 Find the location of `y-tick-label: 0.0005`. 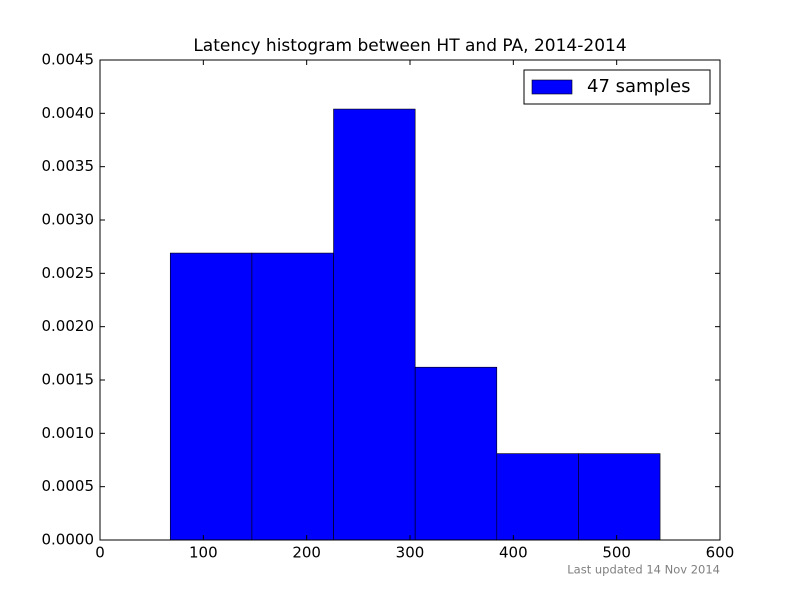

y-tick-label: 0.0005 is located at coordinates (68, 486).